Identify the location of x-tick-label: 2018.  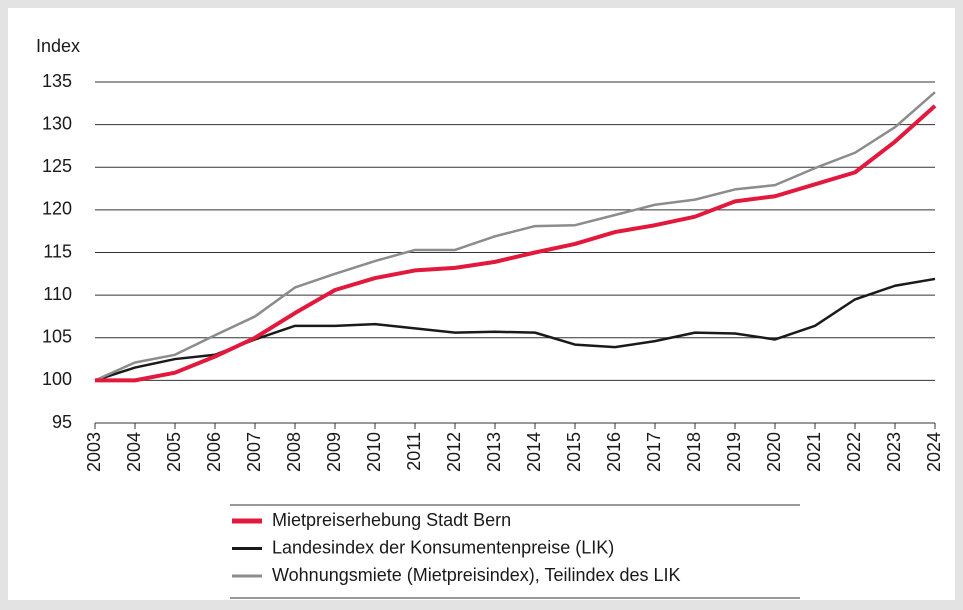
(694, 452).